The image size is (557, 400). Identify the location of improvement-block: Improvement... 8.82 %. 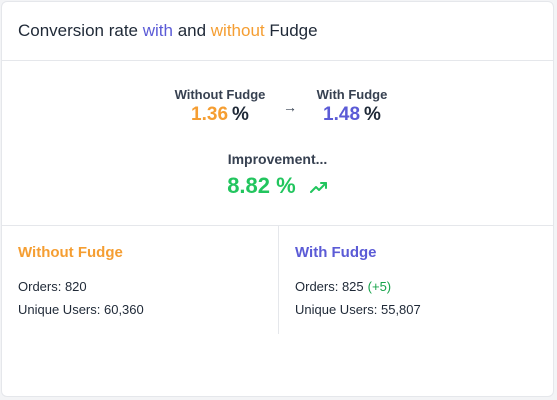
(277, 175).